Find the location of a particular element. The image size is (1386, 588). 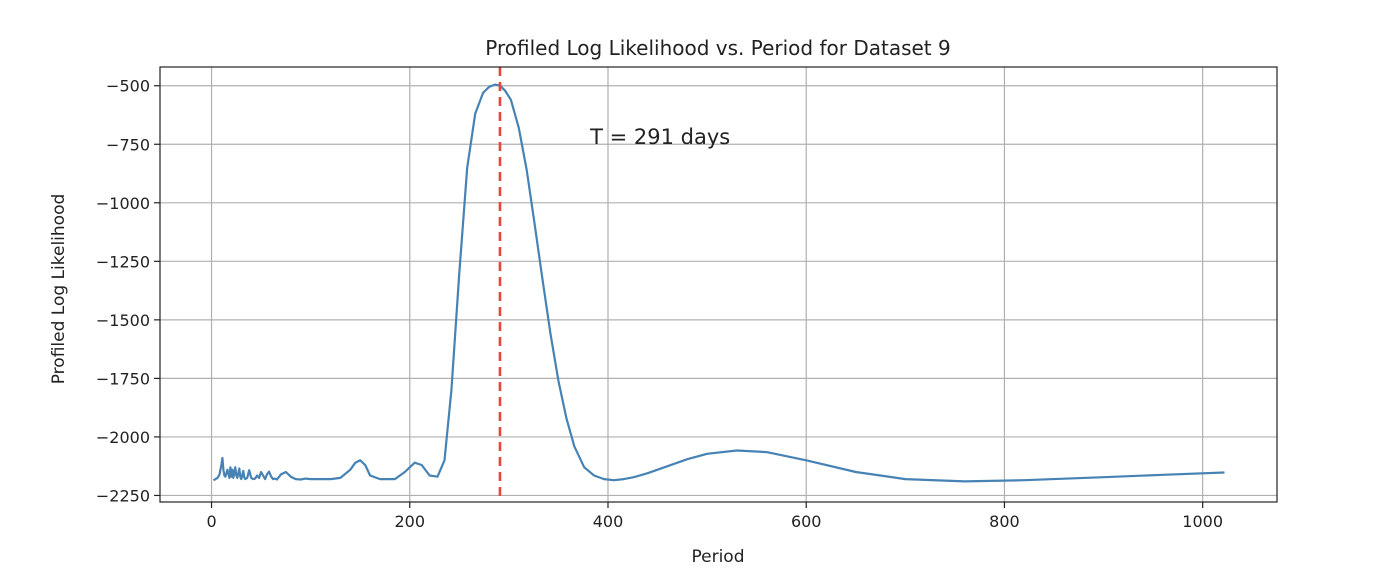

y-tick-label: −750 is located at coordinates (128, 144).